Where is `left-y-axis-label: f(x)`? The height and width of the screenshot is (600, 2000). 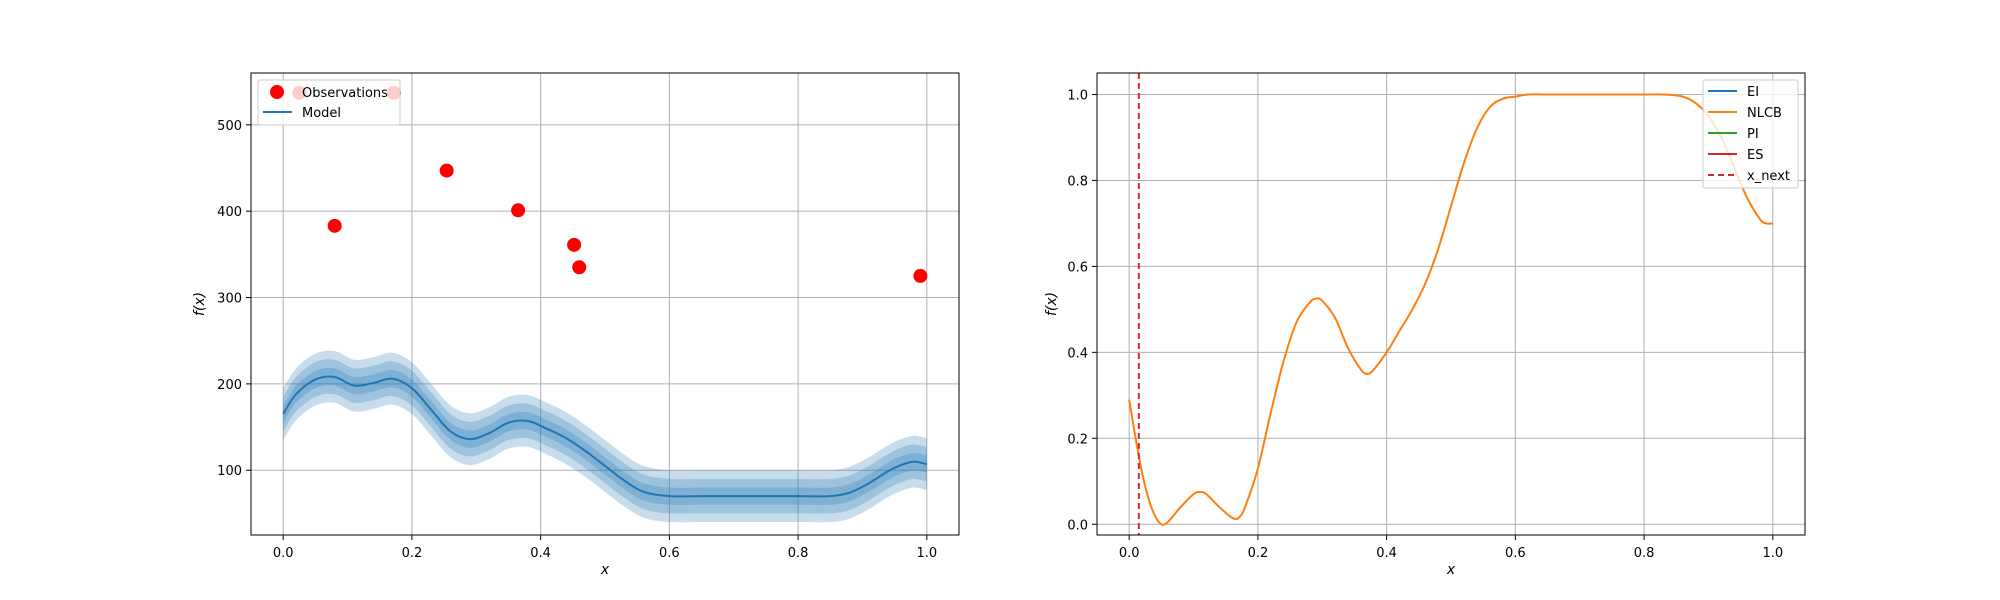 left-y-axis-label: f(x) is located at coordinates (200, 304).